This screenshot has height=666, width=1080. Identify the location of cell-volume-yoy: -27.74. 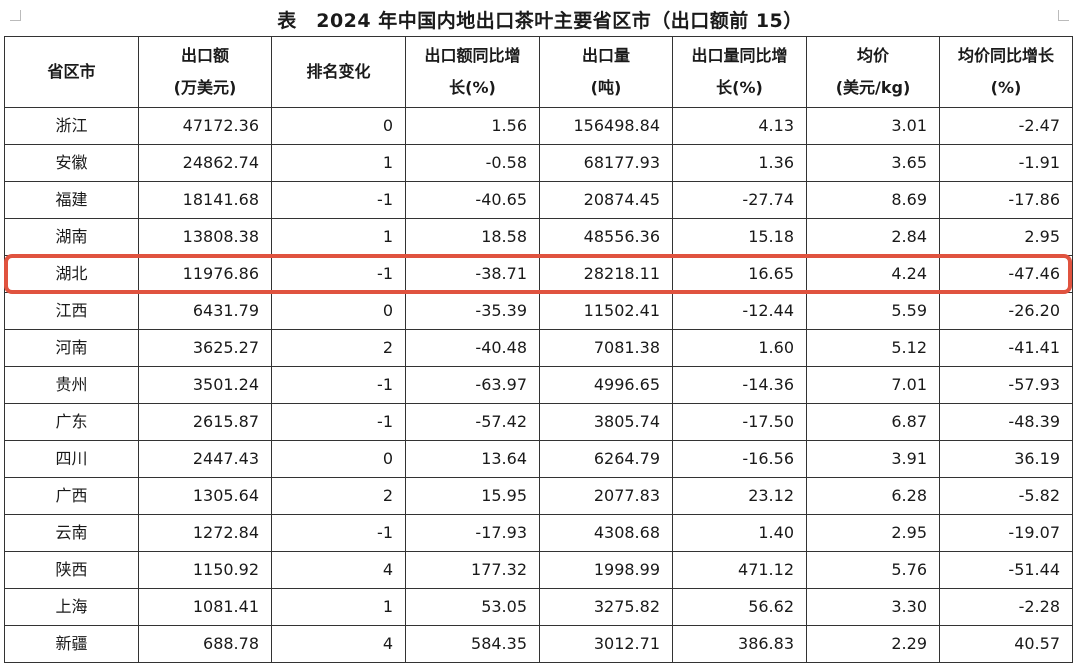
(739, 200).